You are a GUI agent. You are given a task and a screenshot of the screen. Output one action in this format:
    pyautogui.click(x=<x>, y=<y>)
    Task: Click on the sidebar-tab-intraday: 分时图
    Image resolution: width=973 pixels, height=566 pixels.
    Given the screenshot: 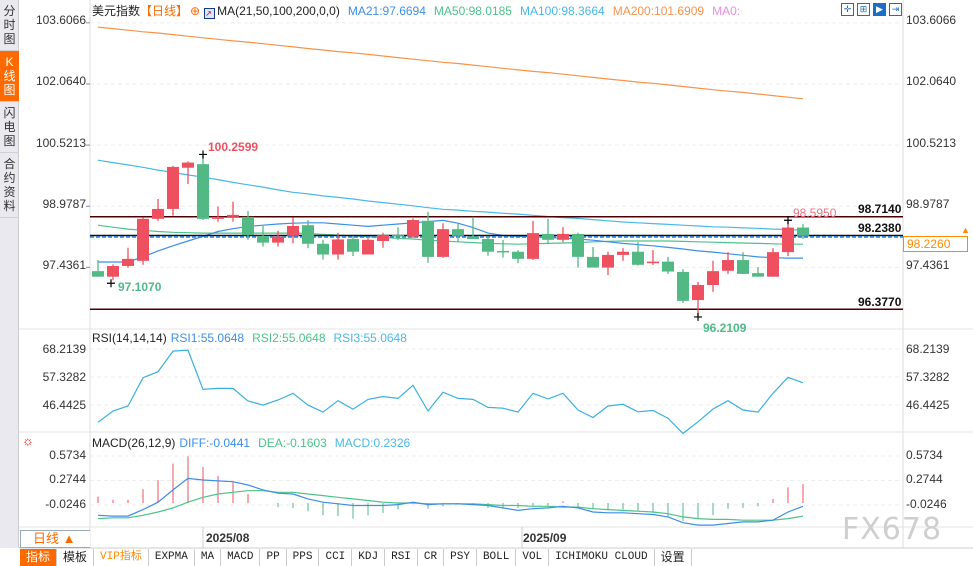 What is the action you would take?
    pyautogui.click(x=9, y=25)
    